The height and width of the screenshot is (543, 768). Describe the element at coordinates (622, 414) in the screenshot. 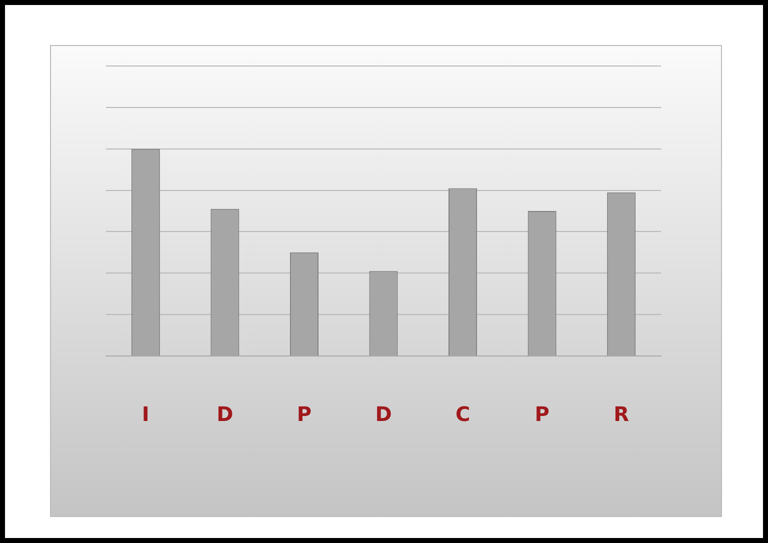

I see `x-tick-label: R` at that location.